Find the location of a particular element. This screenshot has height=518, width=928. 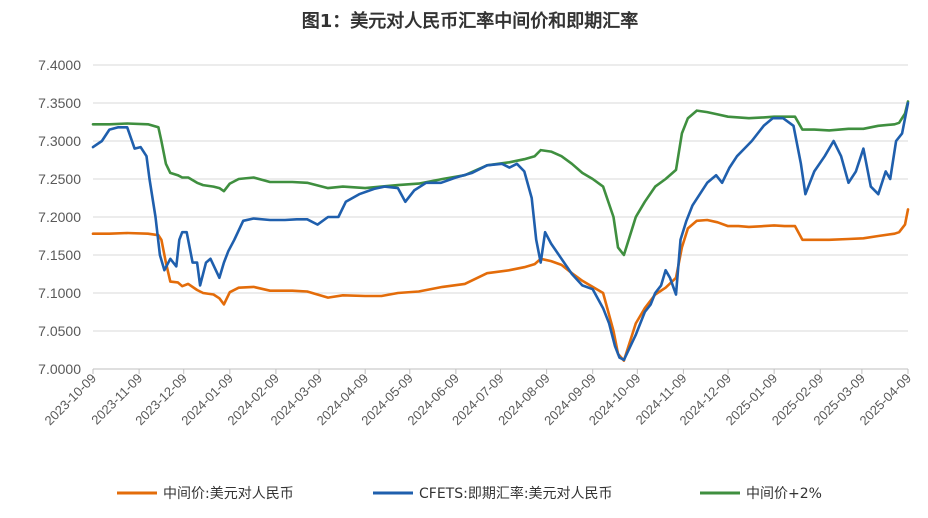

legend-label-2: CFETS:即期汇率:美元对人民币 is located at coordinates (516, 493).